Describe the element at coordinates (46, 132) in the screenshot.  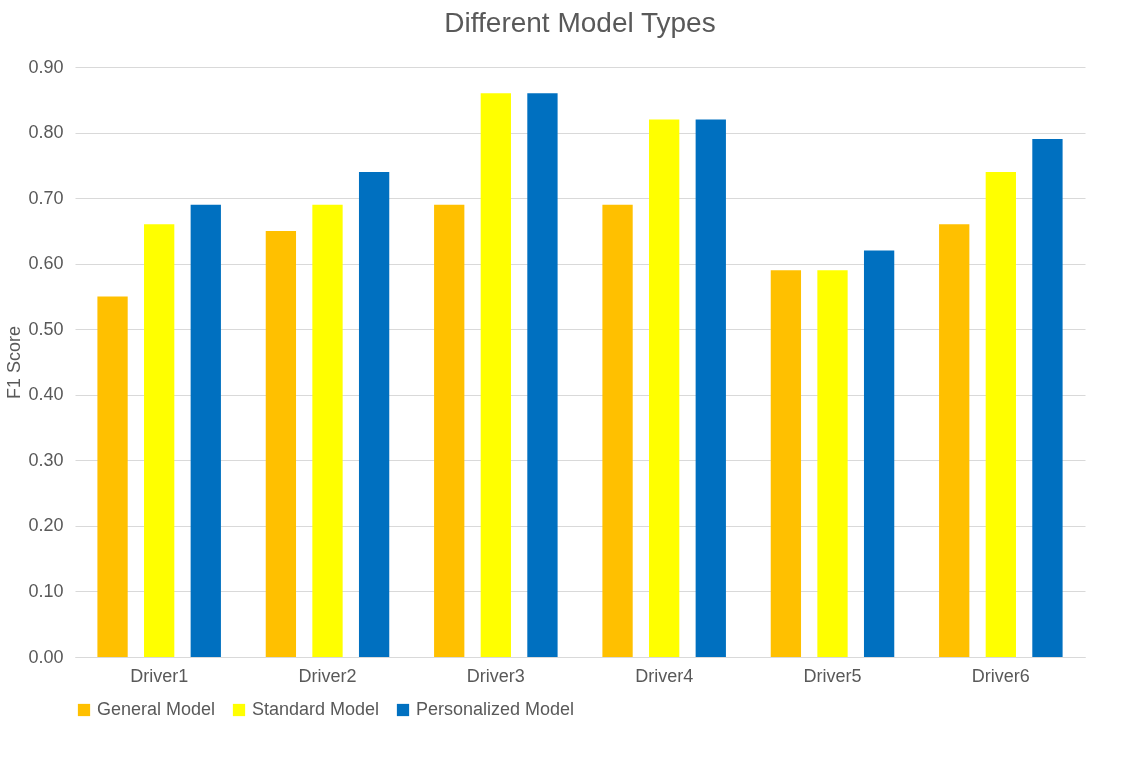
I see `y-tick-label: 0.80` at that location.